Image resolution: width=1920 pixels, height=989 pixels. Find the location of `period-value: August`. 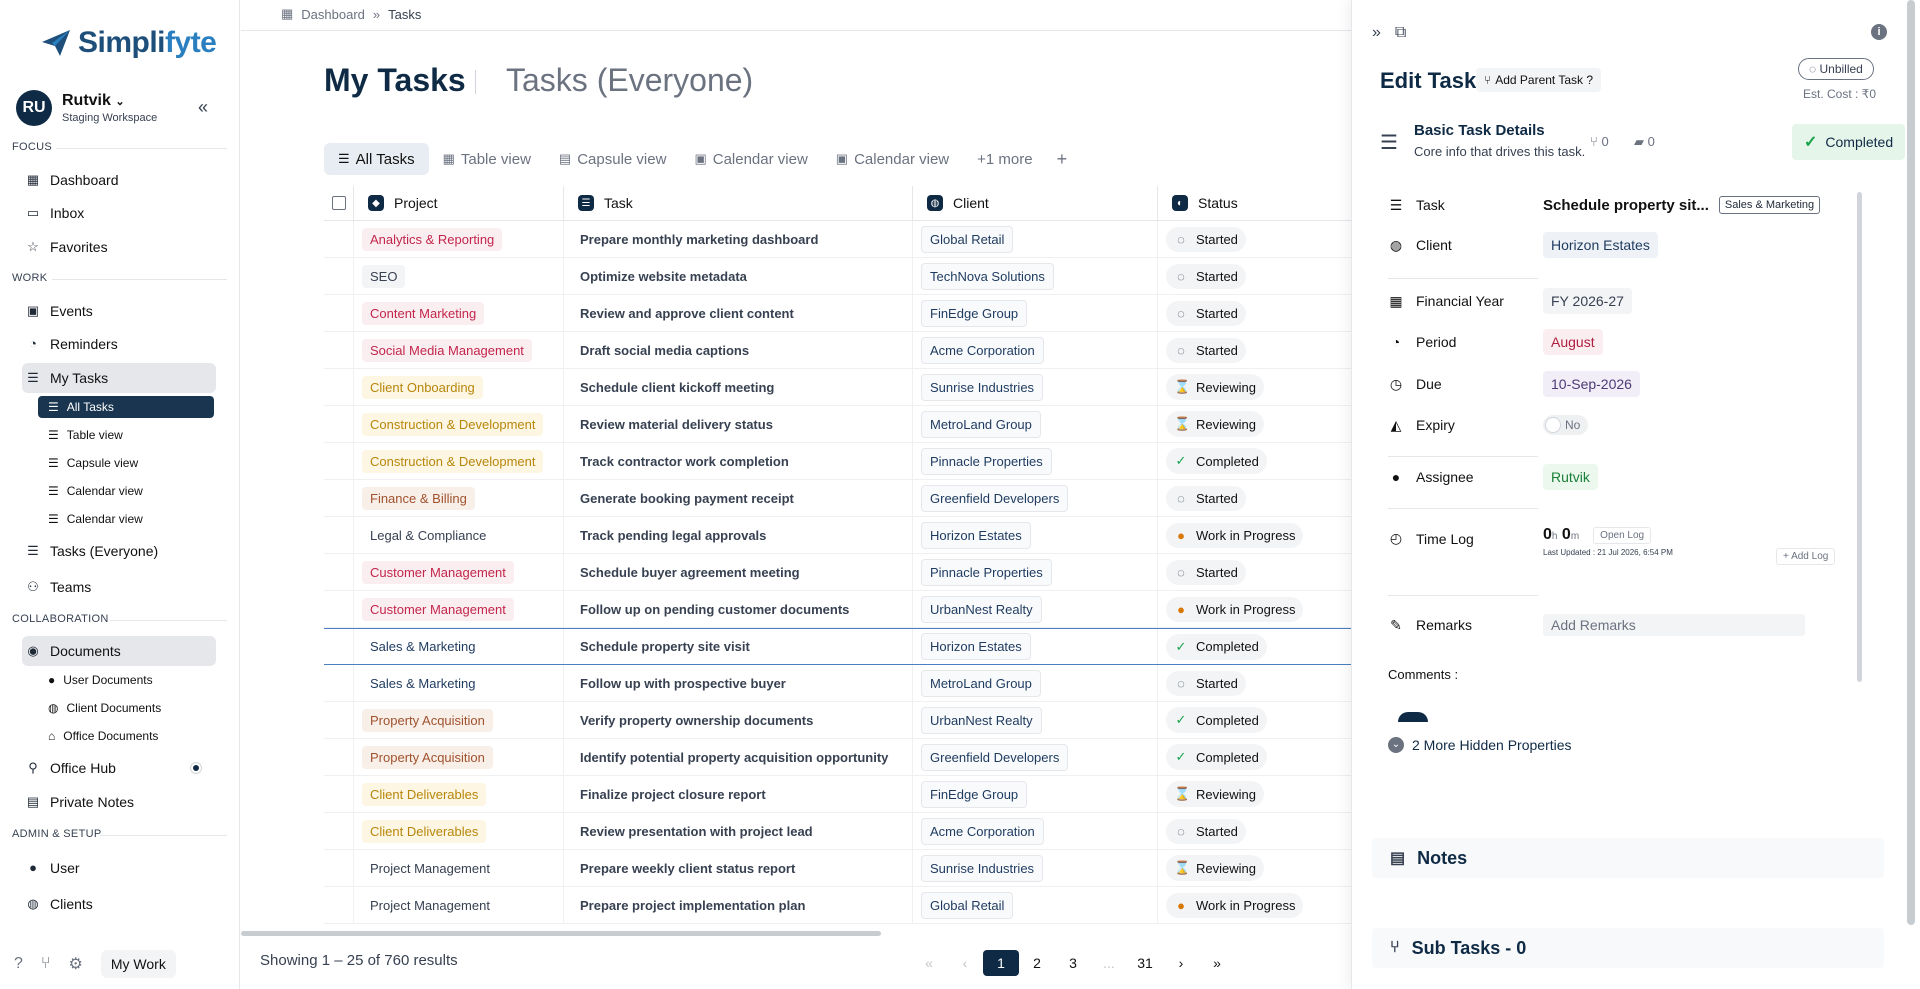

period-value: August is located at coordinates (1573, 342).